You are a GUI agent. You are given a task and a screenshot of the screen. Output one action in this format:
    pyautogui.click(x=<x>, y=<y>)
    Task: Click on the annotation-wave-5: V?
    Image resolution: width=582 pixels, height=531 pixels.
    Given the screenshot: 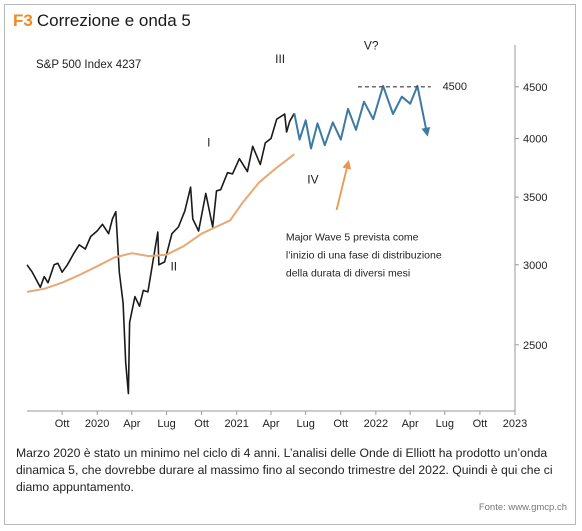 What is the action you would take?
    pyautogui.click(x=371, y=45)
    